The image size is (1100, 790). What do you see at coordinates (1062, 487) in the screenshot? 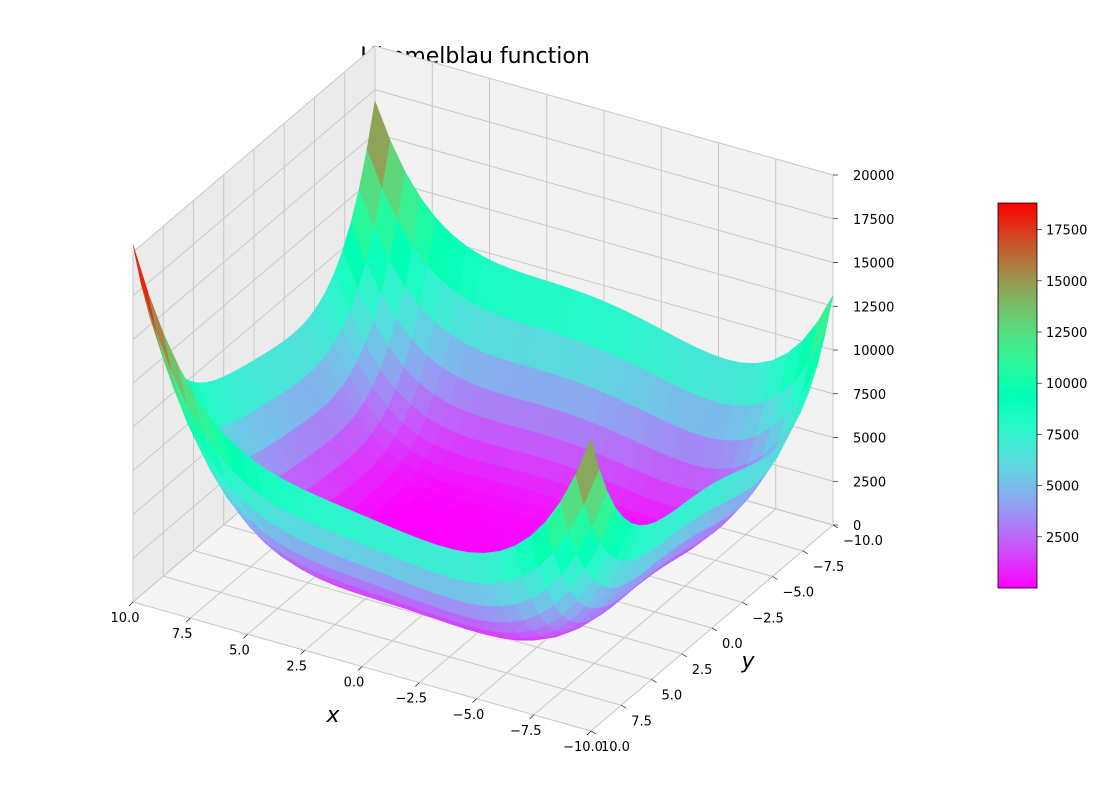
I see `colorbar-tick-label: 5000` at bounding box center [1062, 487].